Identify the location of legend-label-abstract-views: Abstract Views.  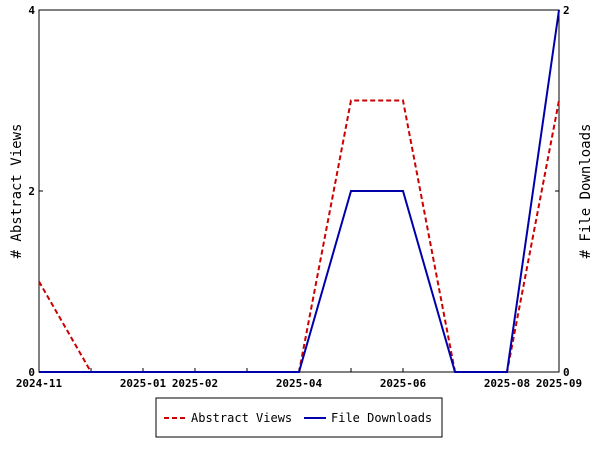
(241, 418).